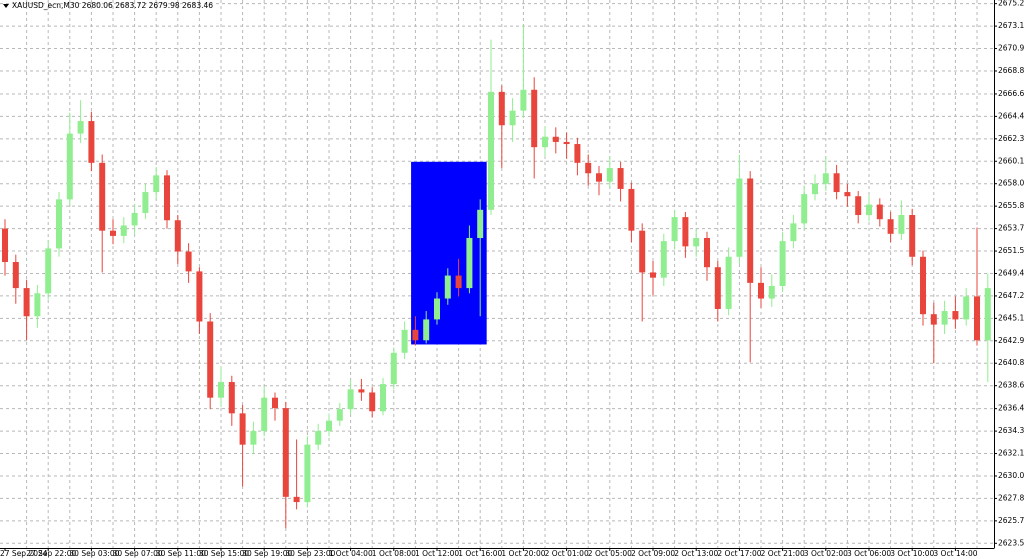  I want to click on x-tick-label: 27 Sep 22:00, so click(51, 553).